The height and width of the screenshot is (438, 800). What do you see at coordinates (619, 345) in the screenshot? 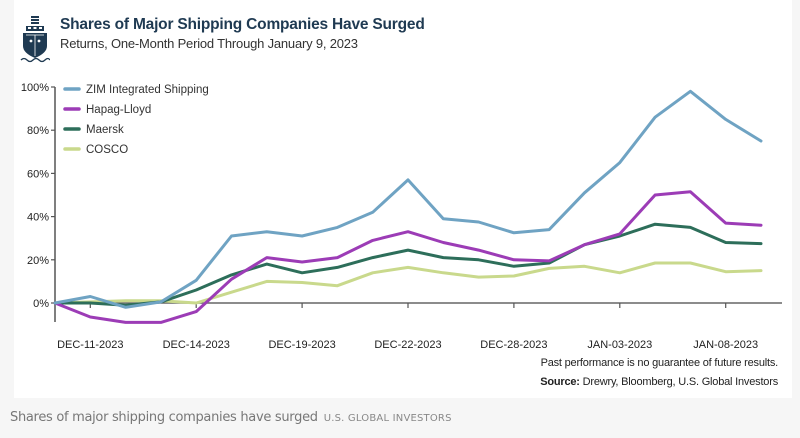
I see `x-tick-label: JAN-03-2023` at bounding box center [619, 345].